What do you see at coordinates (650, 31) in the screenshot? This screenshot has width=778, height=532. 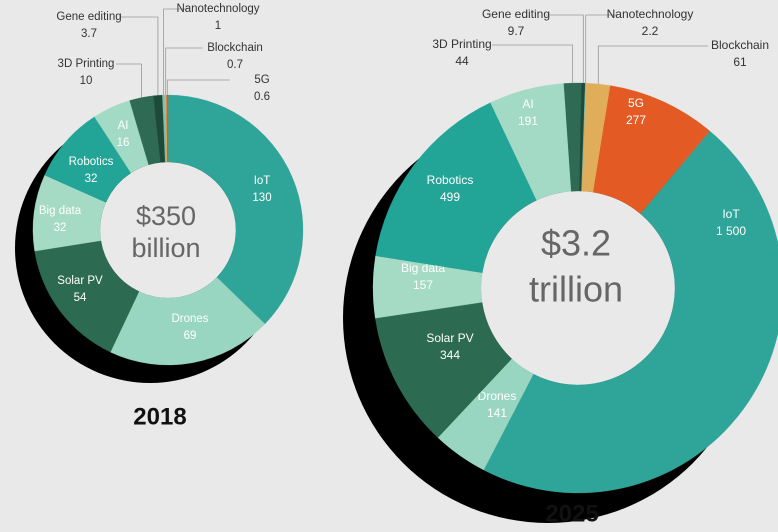 I see `segment-value: 2.2` at bounding box center [650, 31].